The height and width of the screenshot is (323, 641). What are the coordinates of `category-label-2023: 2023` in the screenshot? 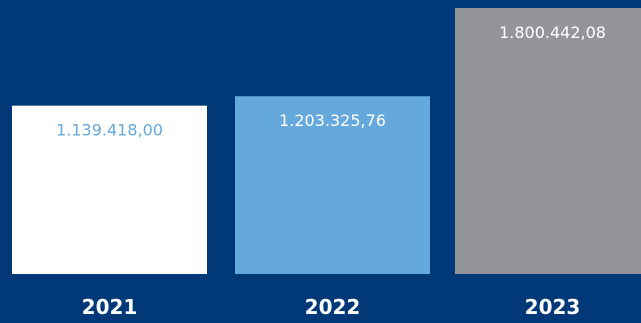 It's located at (553, 307).